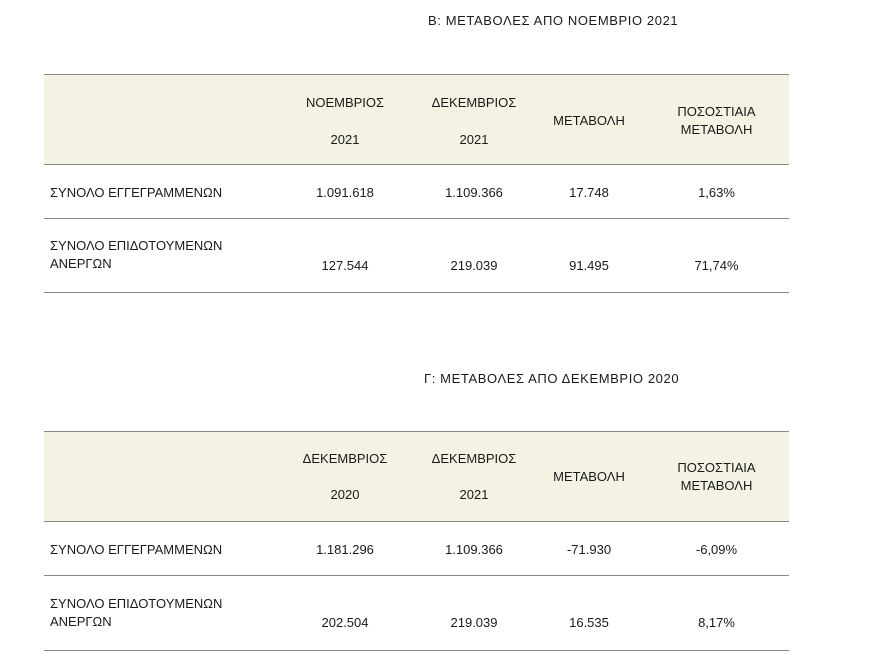  What do you see at coordinates (589, 265) in the screenshot?
I see `cell-value: 91.495` at bounding box center [589, 265].